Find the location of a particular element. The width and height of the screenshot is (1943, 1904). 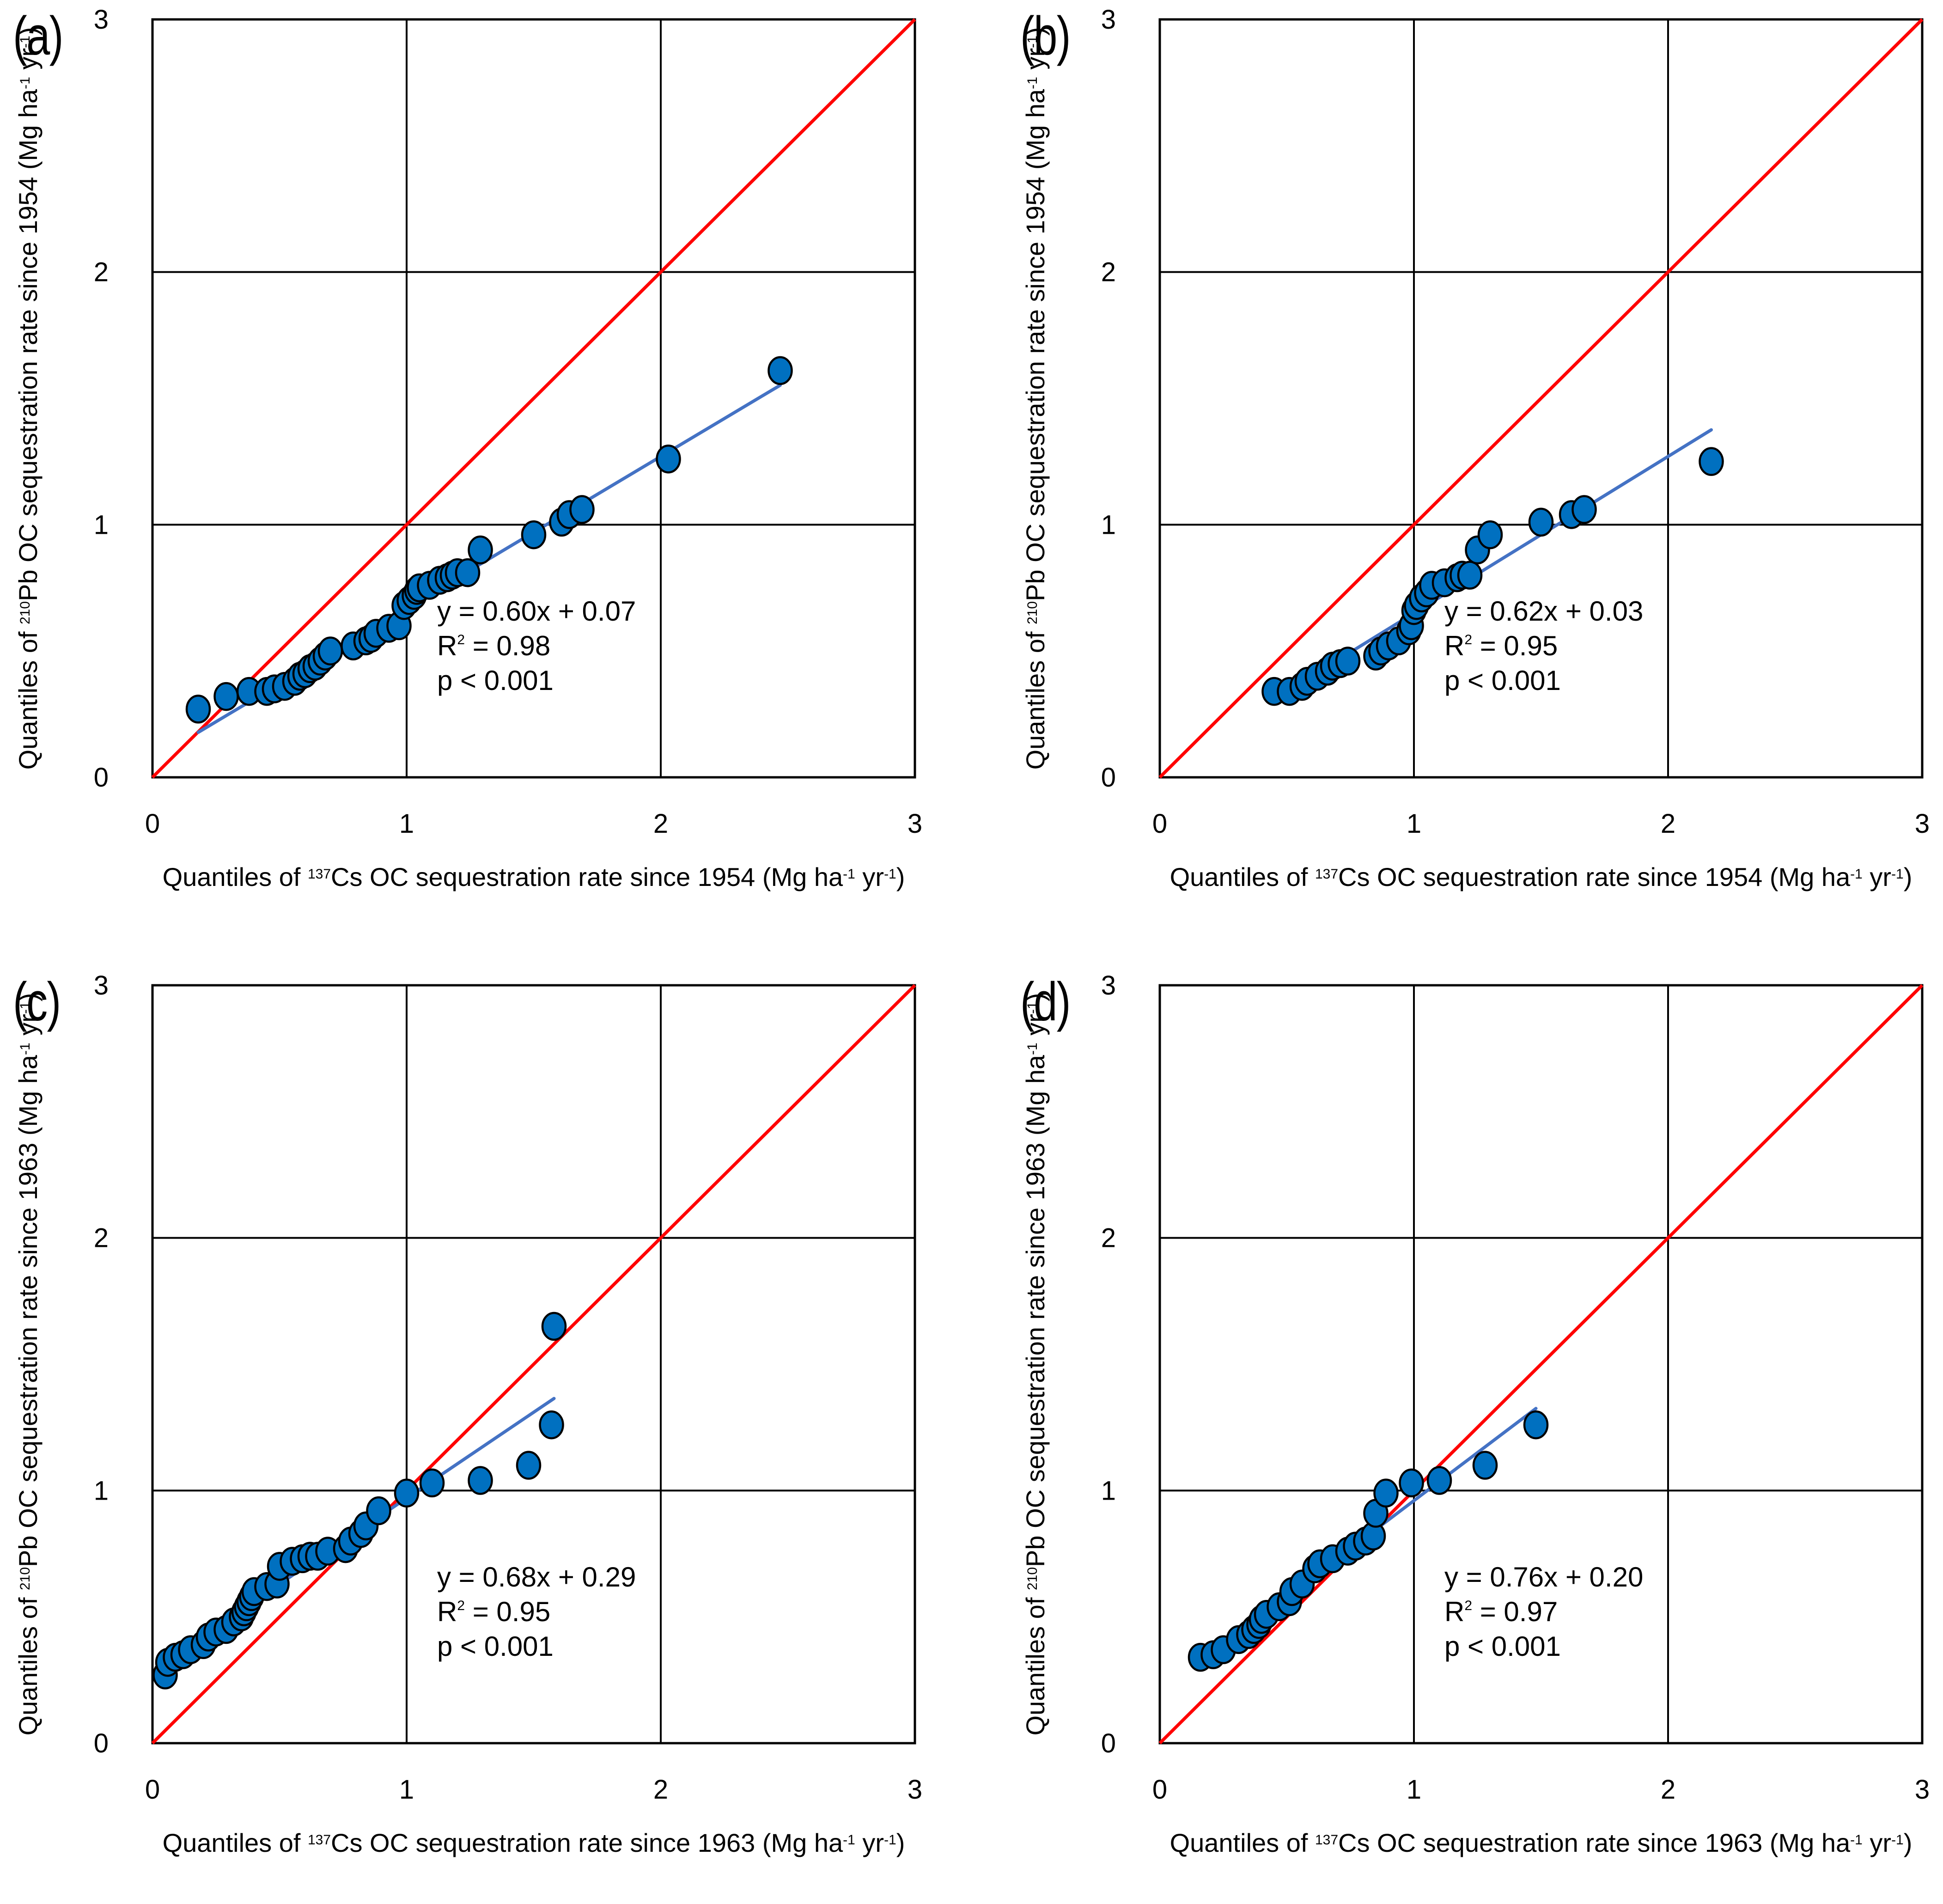

equation-label: y = 0.62x + 0.03 is located at coordinates (1543, 611).